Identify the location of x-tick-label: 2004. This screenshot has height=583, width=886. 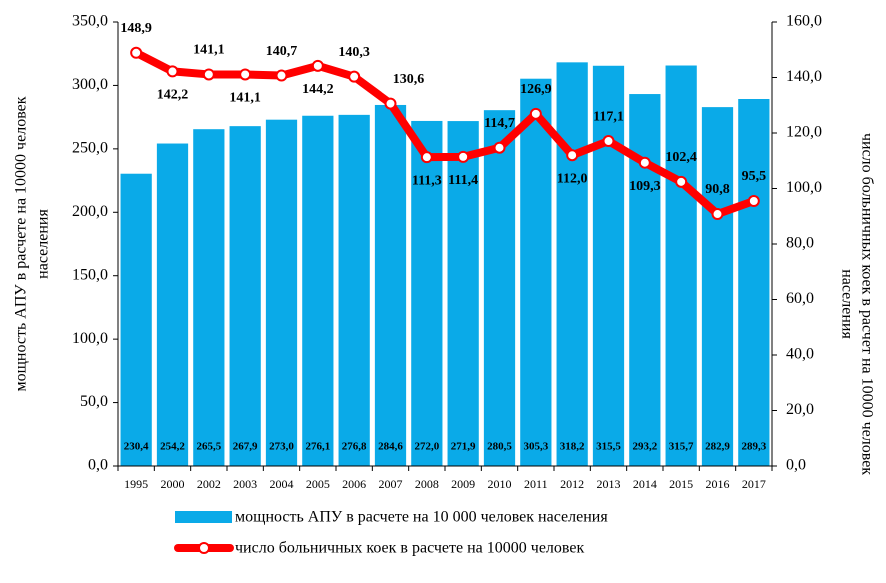
(282, 484).